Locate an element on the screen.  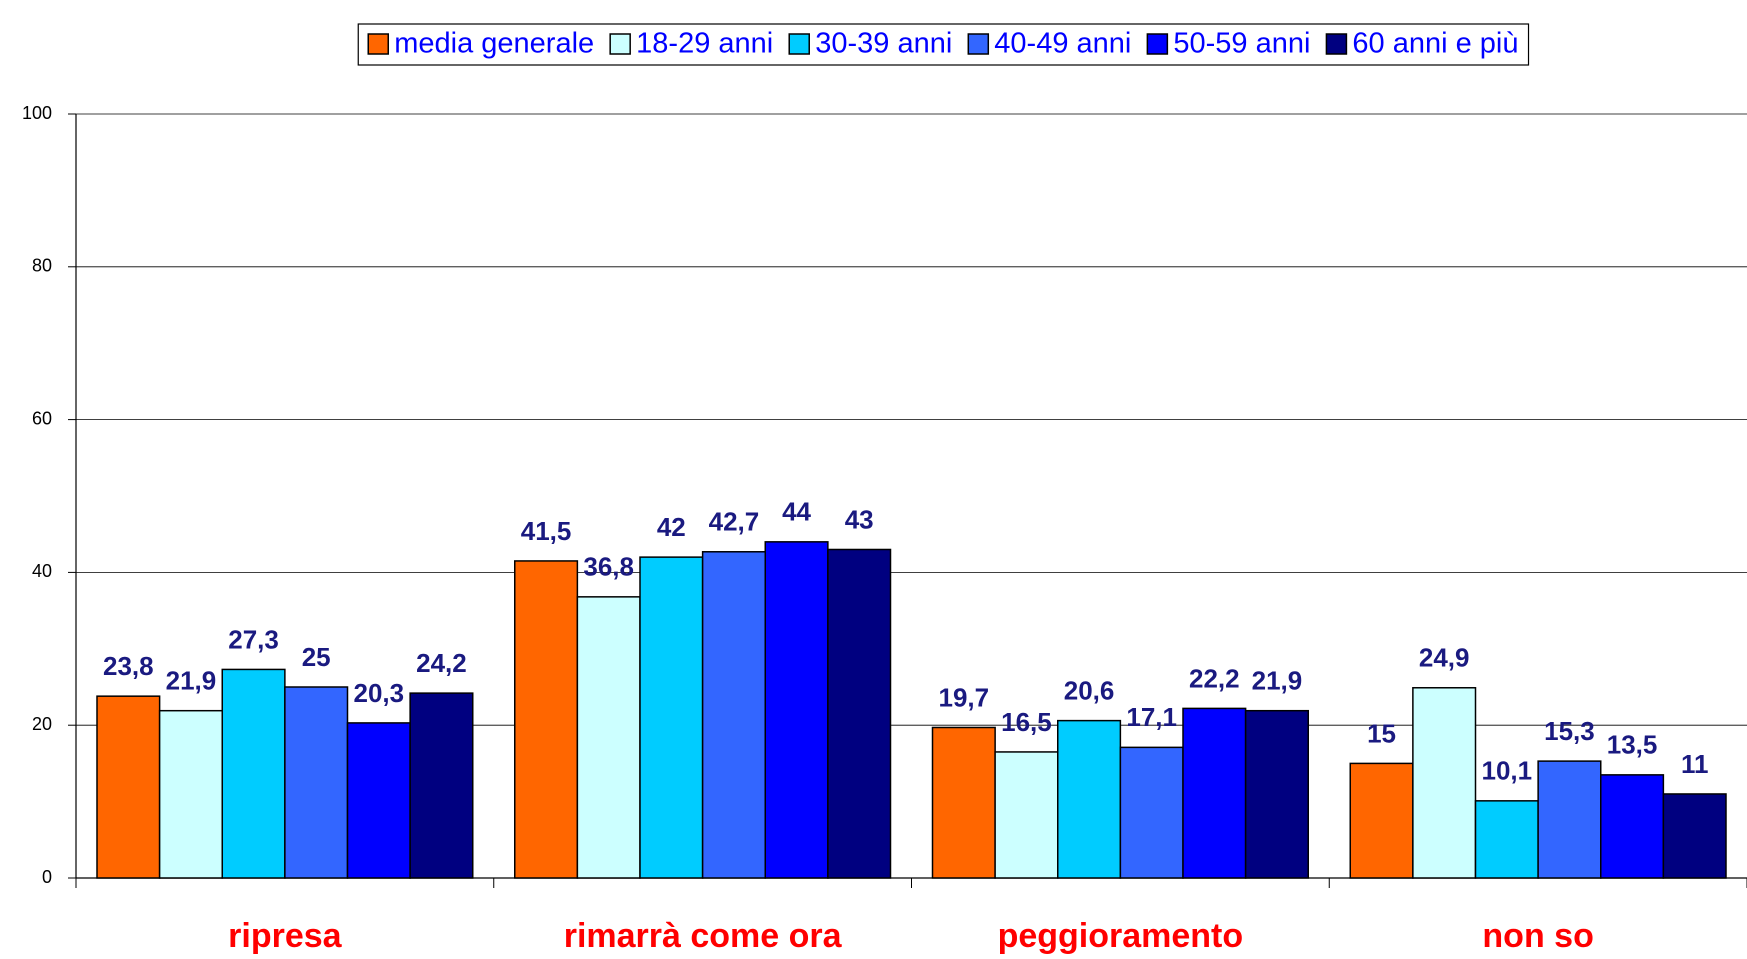
data-label: 24,2 is located at coordinates (441, 663).